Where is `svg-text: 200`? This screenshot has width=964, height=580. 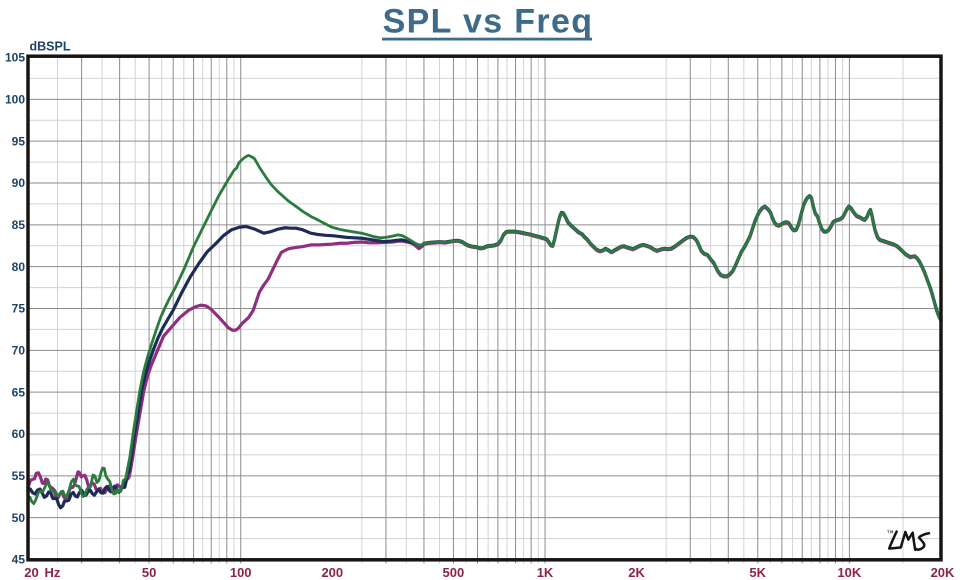
svg-text: 200 is located at coordinates (332, 572).